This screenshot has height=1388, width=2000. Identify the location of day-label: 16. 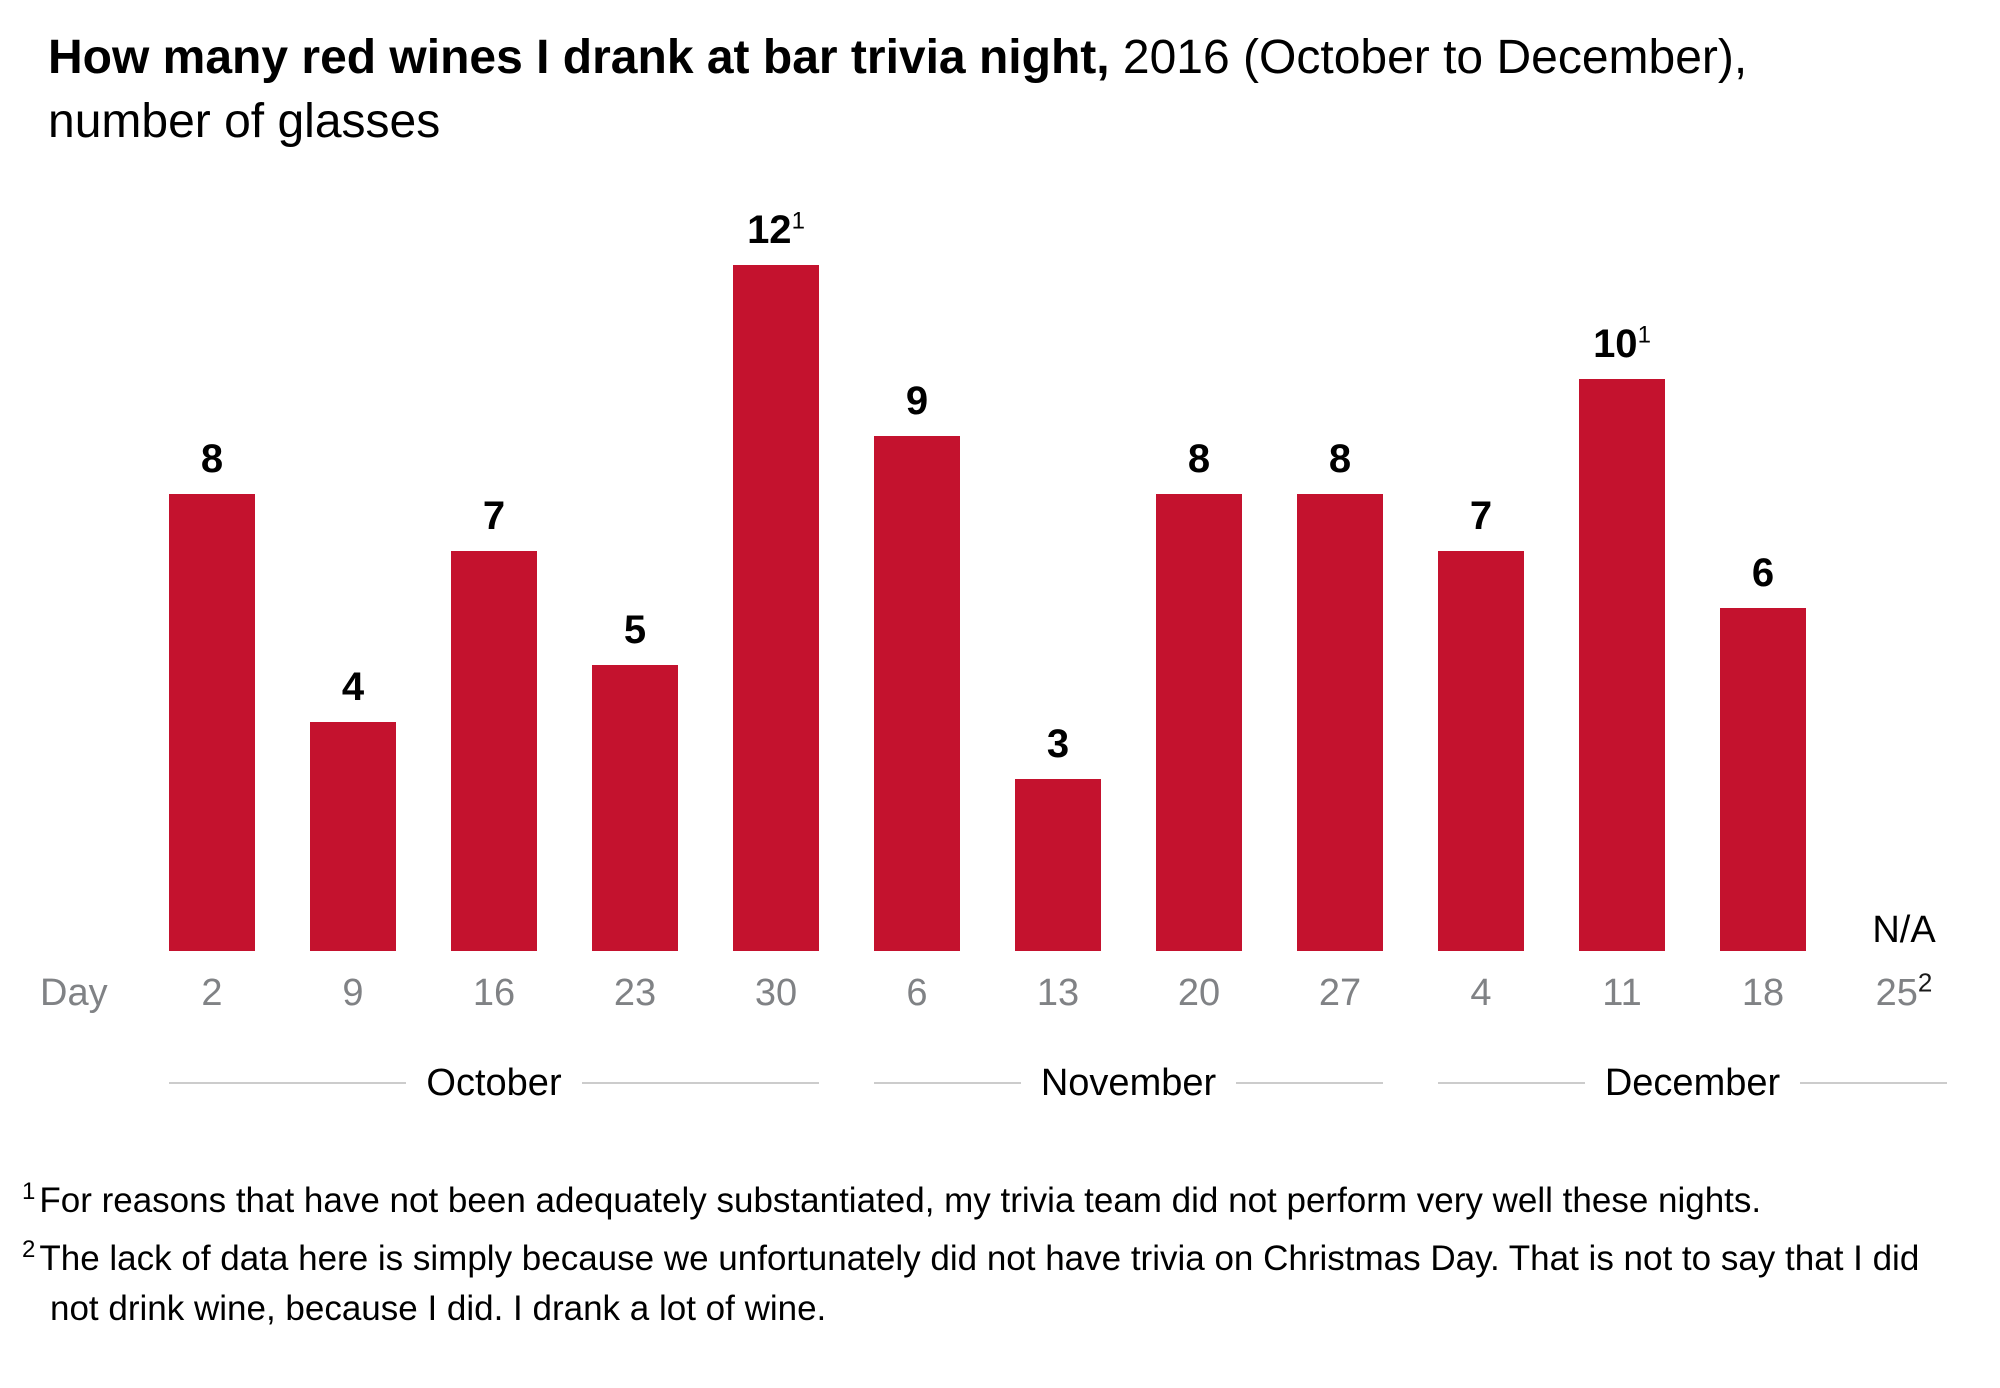
(494, 993).